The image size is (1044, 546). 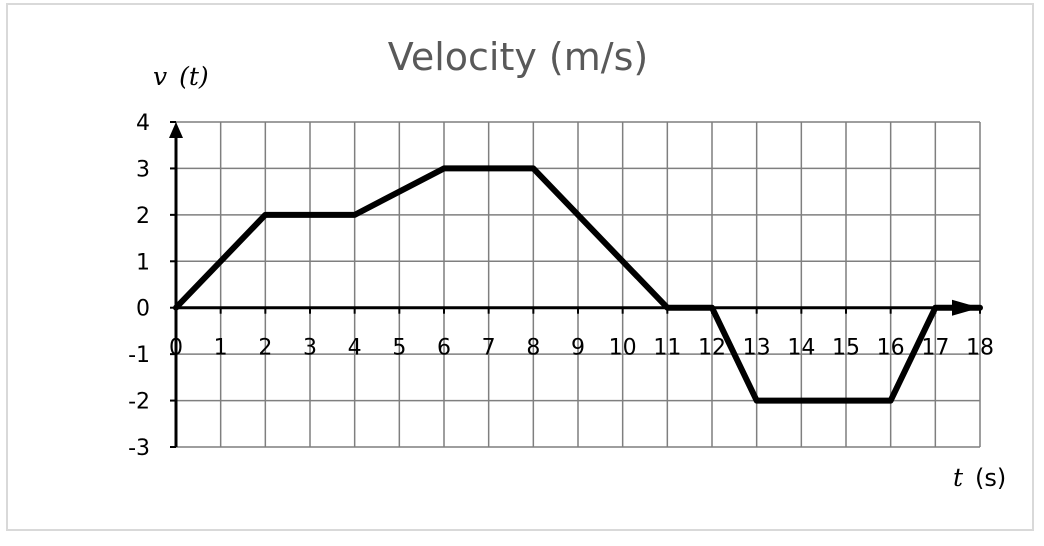 I want to click on x-tick-label-6: 6, so click(x=444, y=348).